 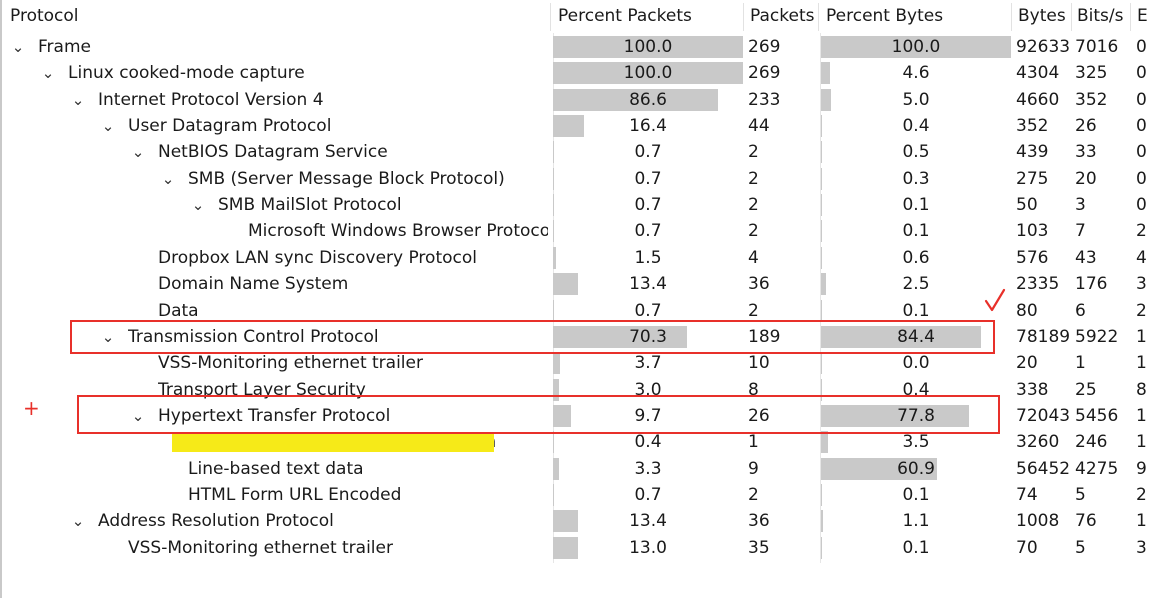 I want to click on packets-value: 233, so click(x=764, y=100).